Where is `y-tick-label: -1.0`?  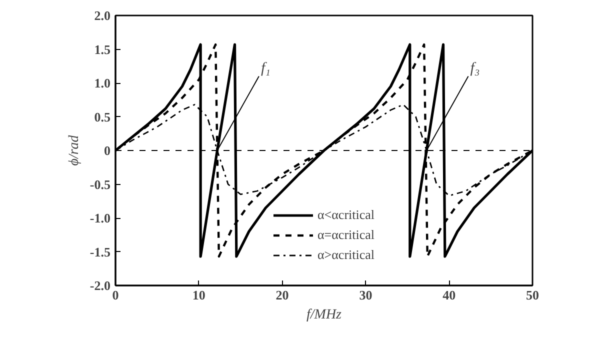 y-tick-label: -1.0 is located at coordinates (100, 218).